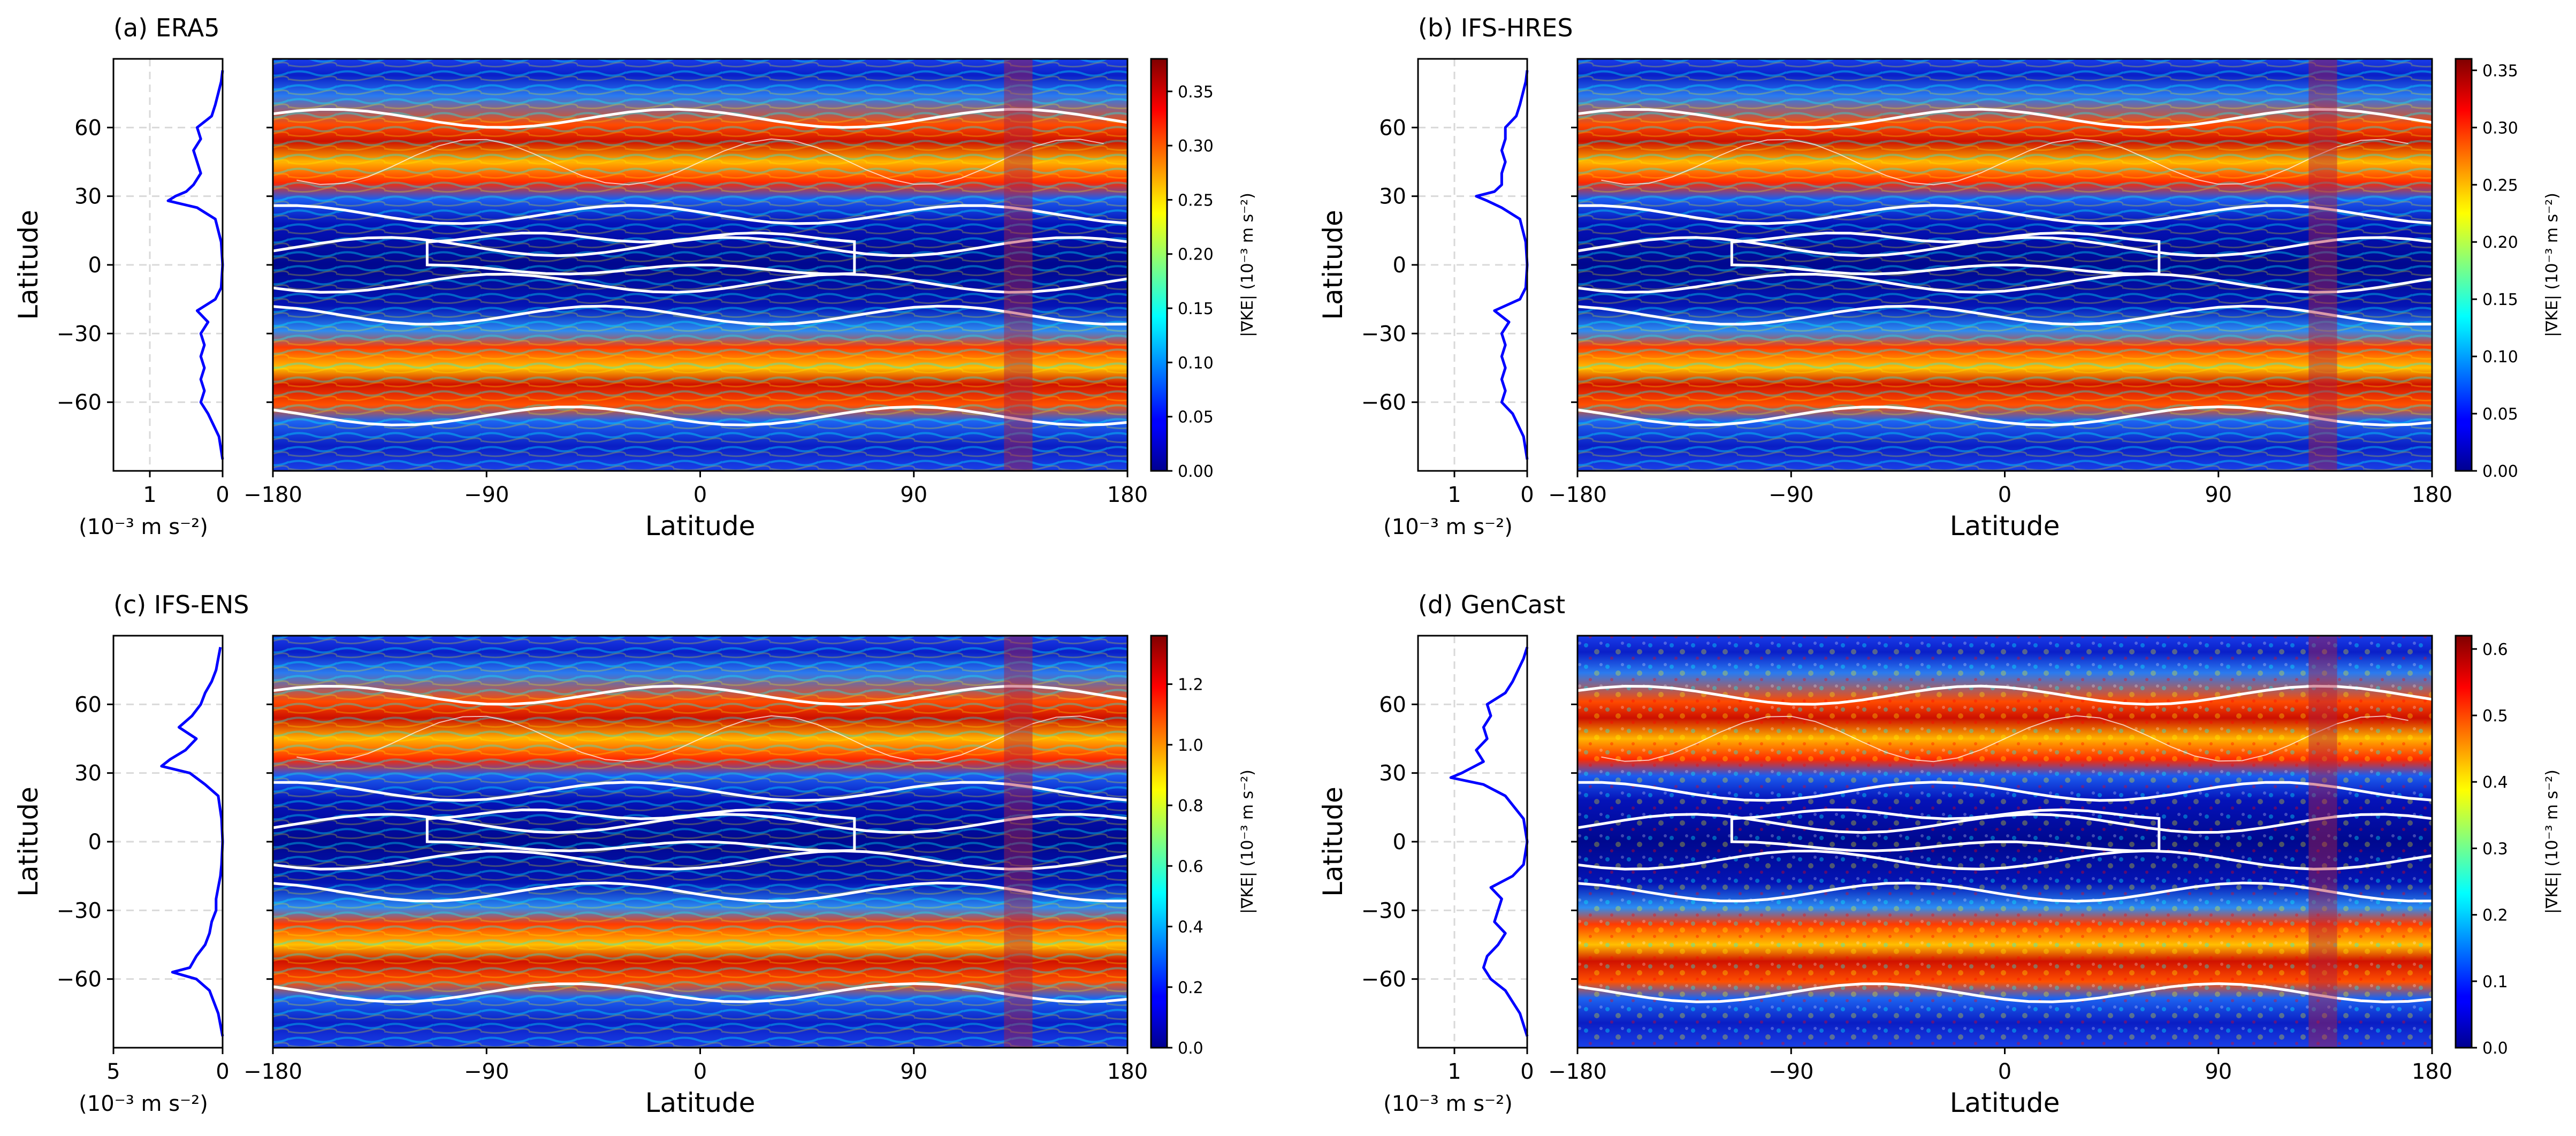  Describe the element at coordinates (1196, 255) in the screenshot. I see `colorbar-tick-label: 0.20` at that location.